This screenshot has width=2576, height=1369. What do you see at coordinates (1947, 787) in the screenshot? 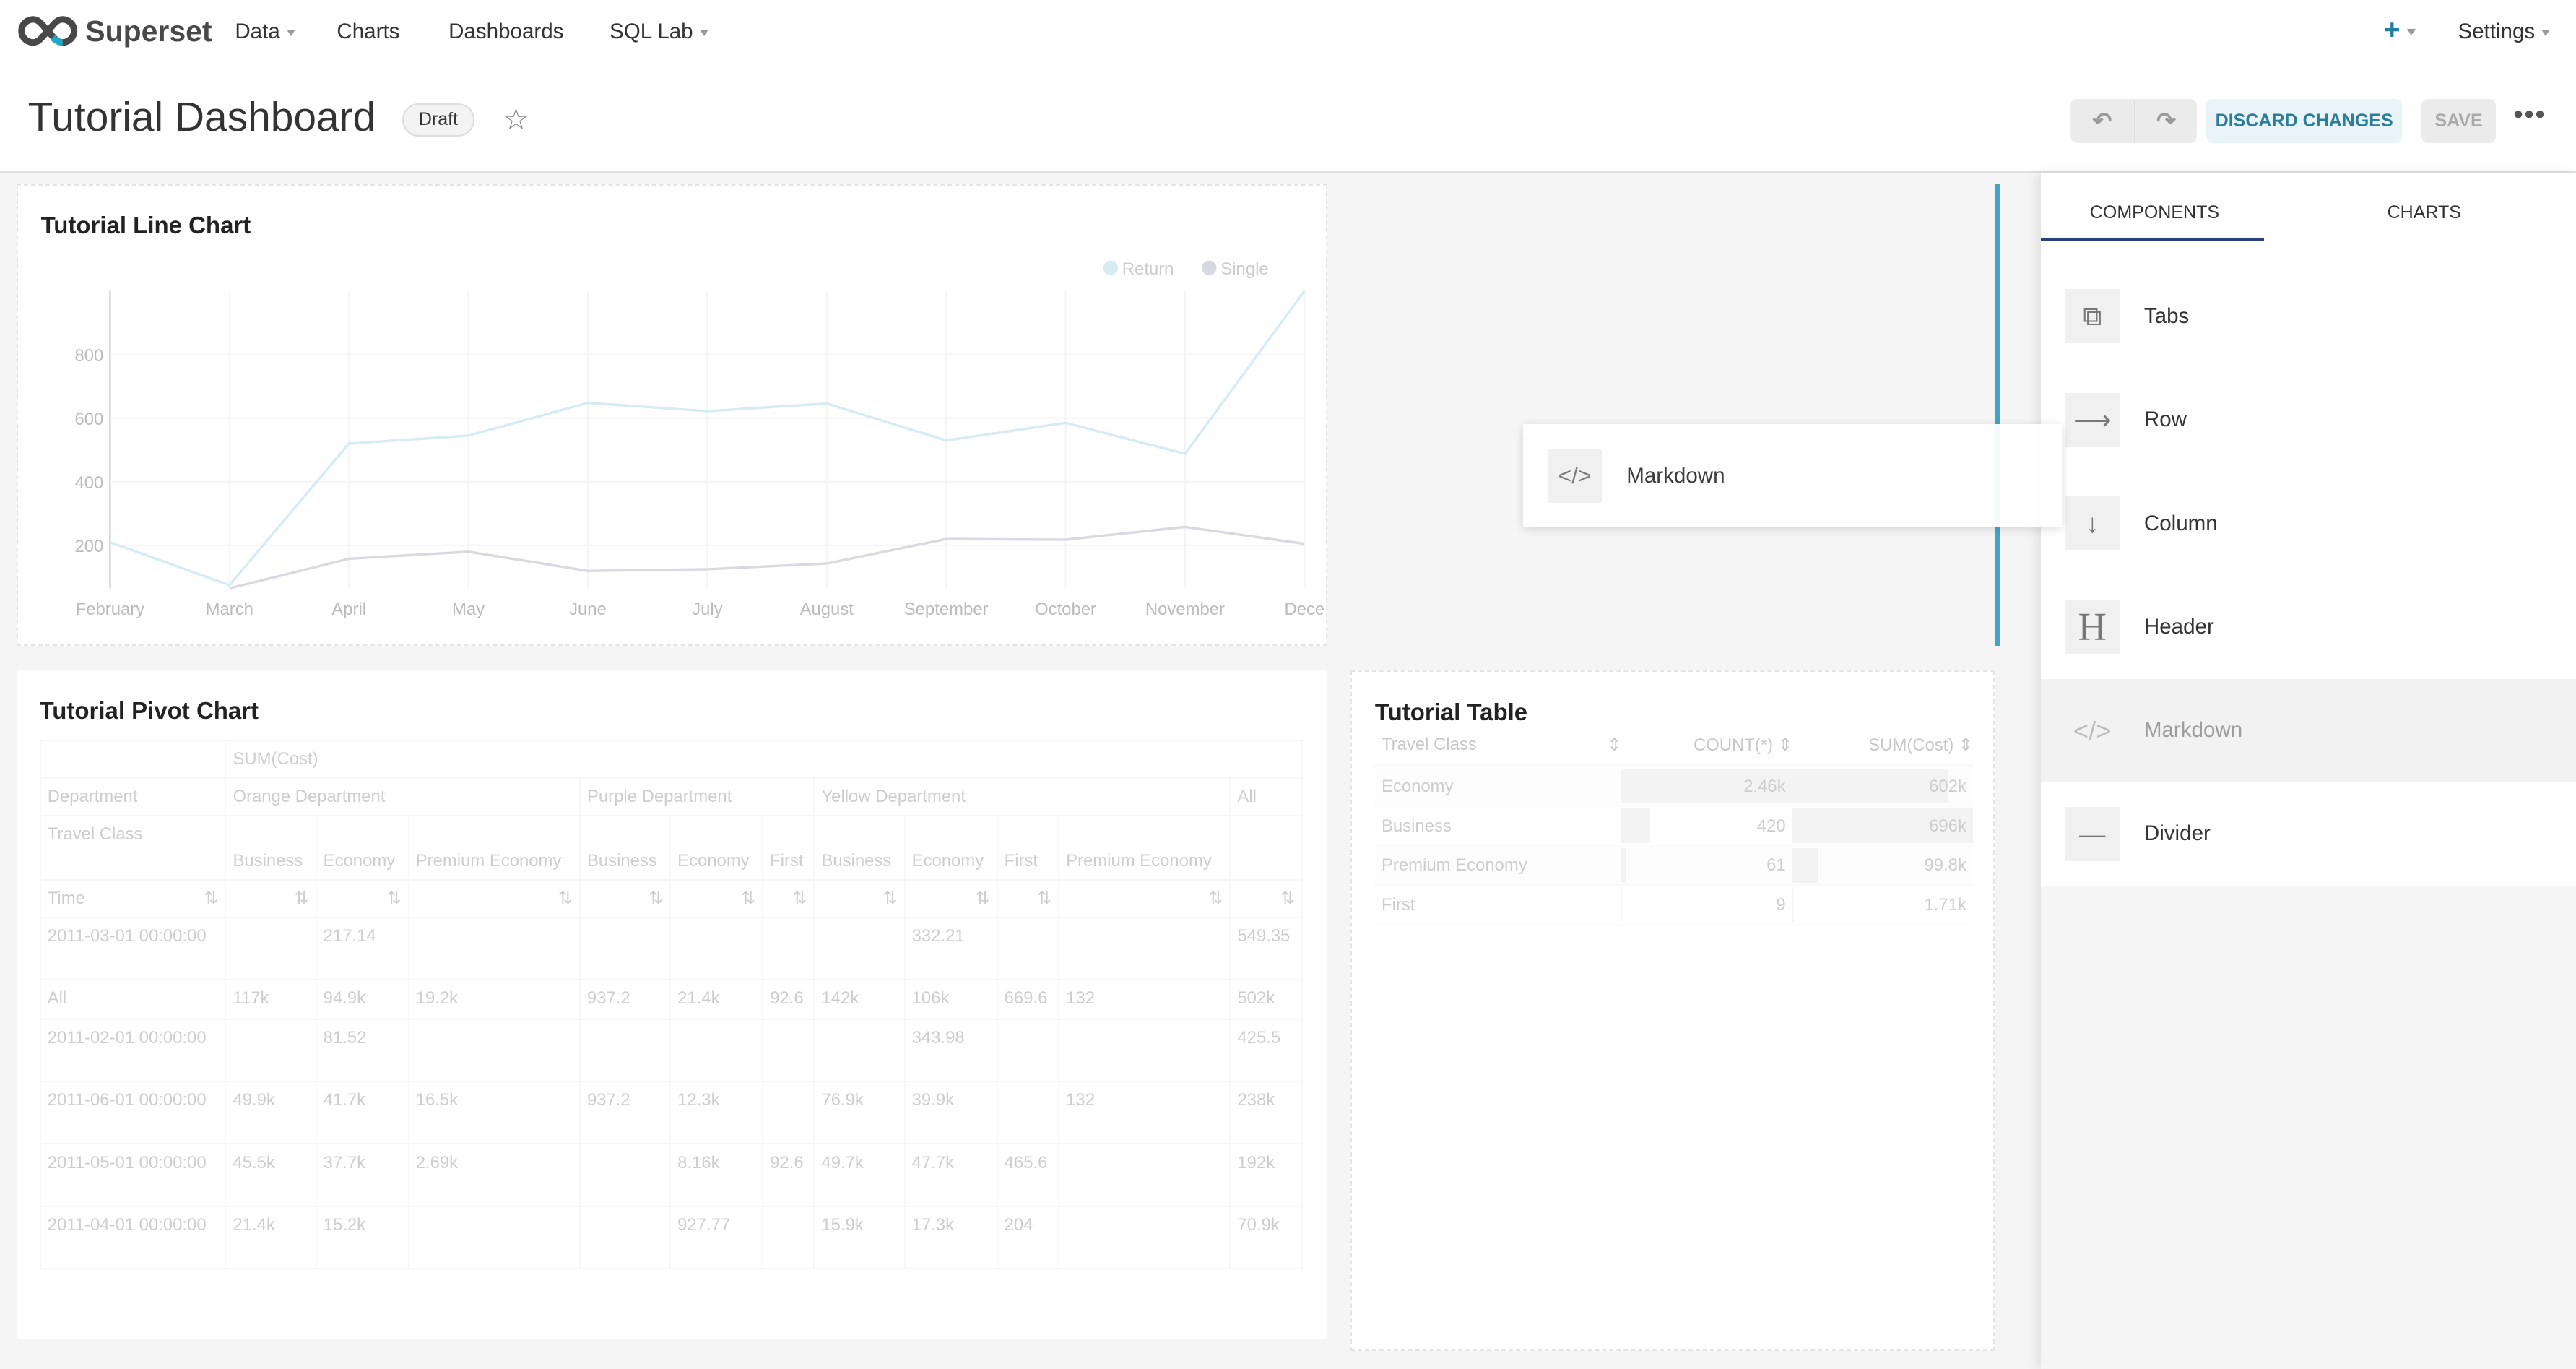
I see `cell-value: 602k` at bounding box center [1947, 787].